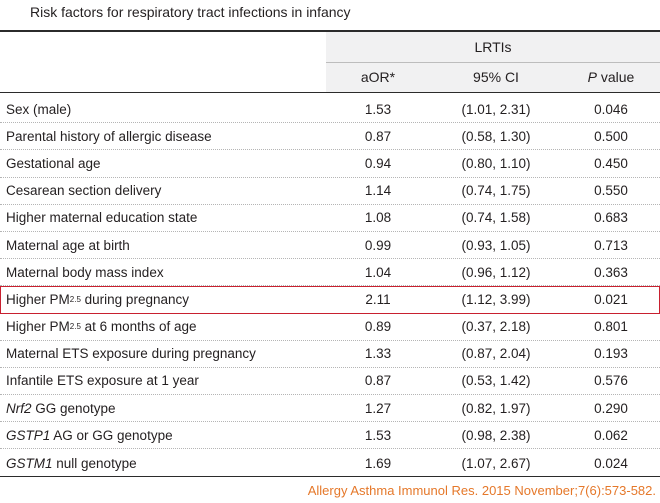 The width and height of the screenshot is (660, 503). Describe the element at coordinates (28, 435) in the screenshot. I see `gene-name: GSTP1` at that location.